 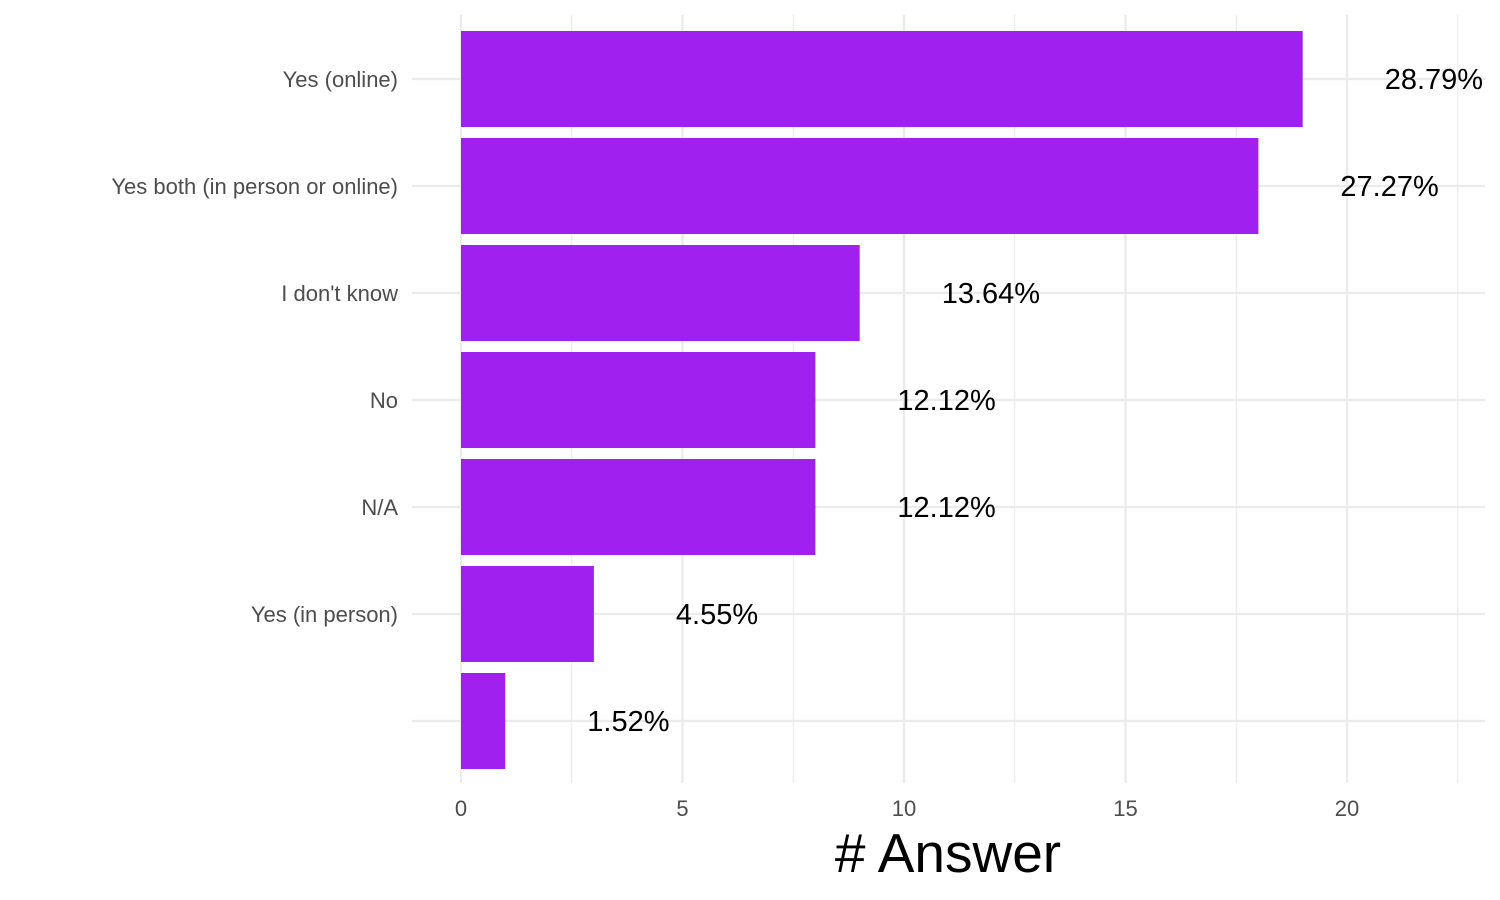 What do you see at coordinates (991, 294) in the screenshot?
I see `bar-value-label: 13.64%` at bounding box center [991, 294].